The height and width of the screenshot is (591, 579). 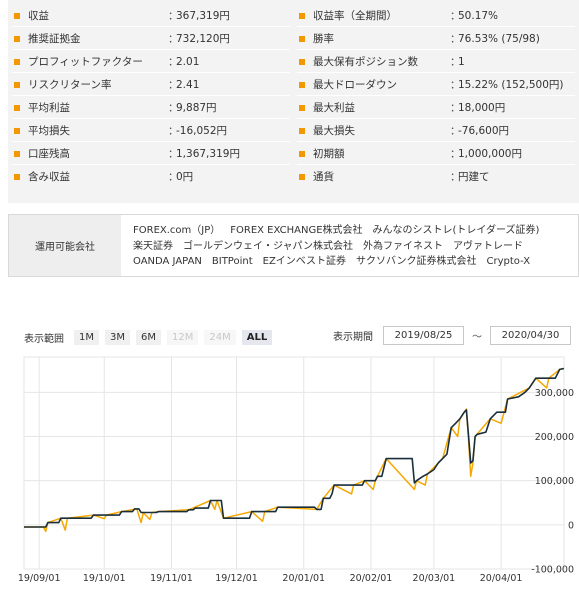 What do you see at coordinates (329, 154) in the screenshot?
I see `stat-label: 初期額` at bounding box center [329, 154].